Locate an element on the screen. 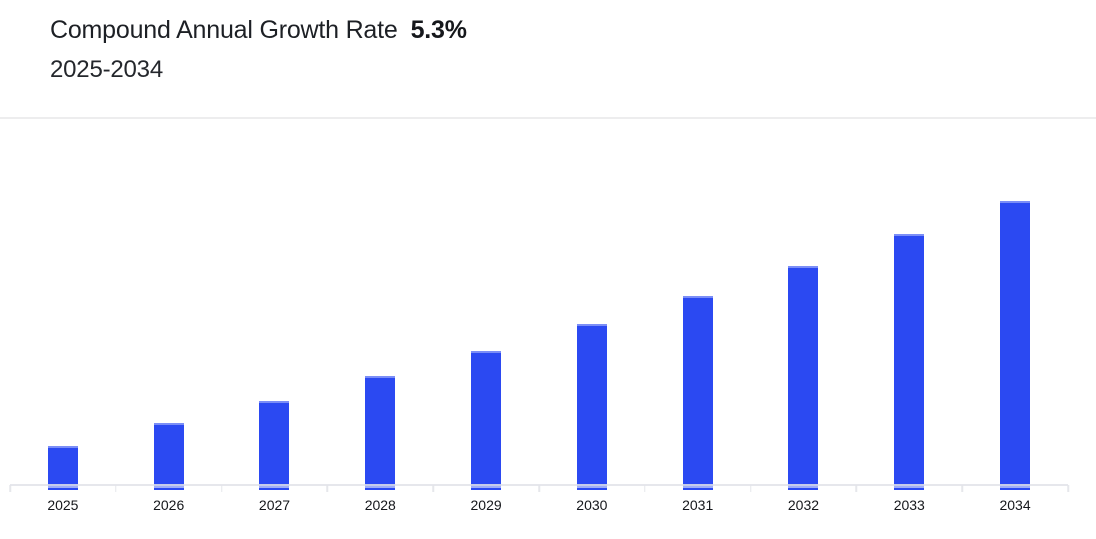 The width and height of the screenshot is (1096, 539). bar-2029 is located at coordinates (486, 420).